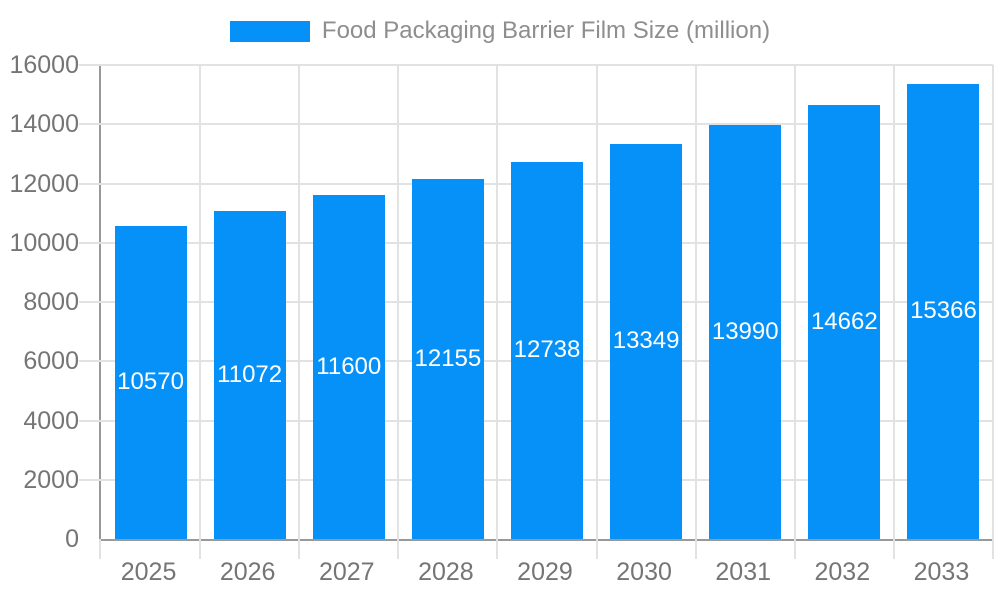  I want to click on bar-value-label: 15366, so click(943, 311).